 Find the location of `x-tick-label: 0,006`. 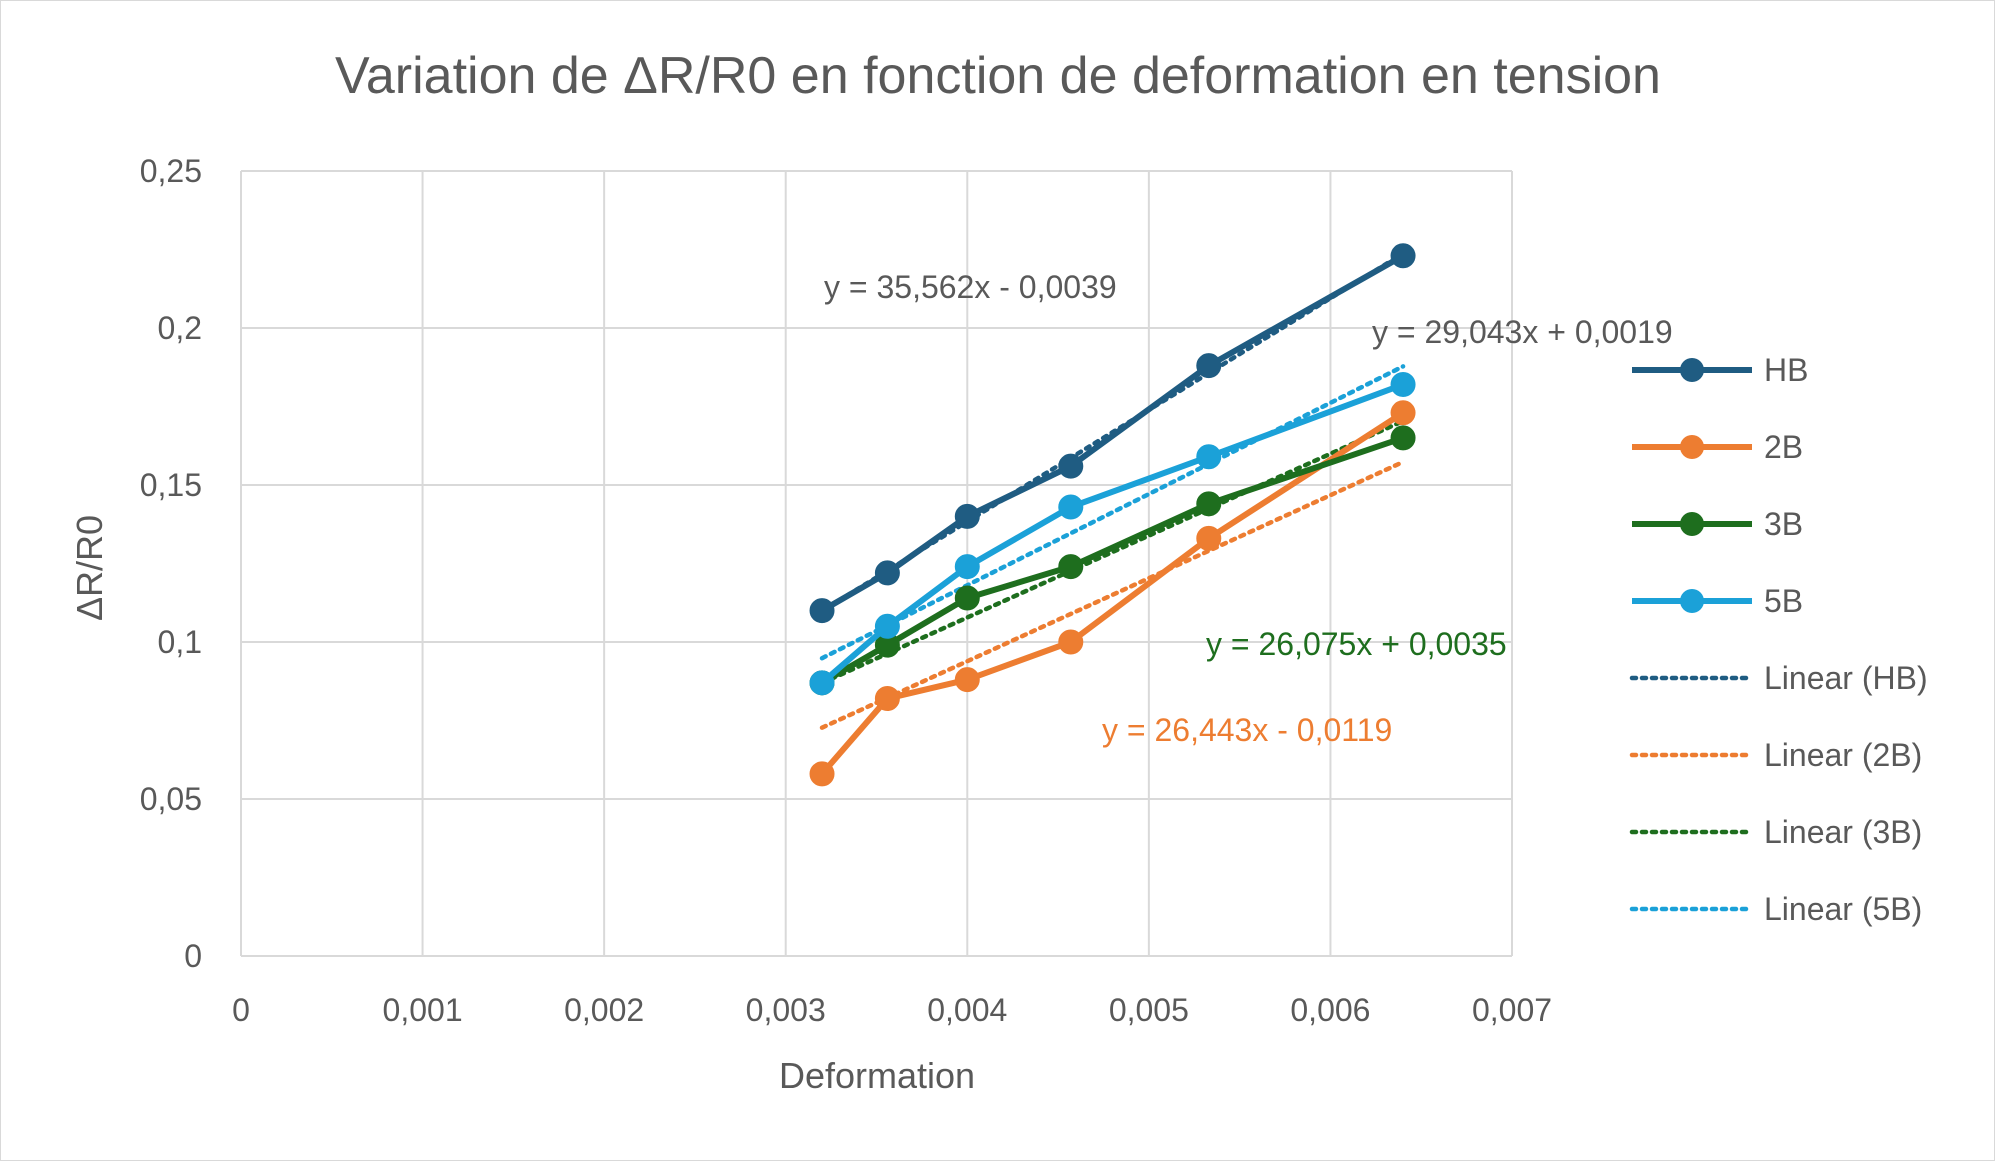

x-tick-label: 0,006 is located at coordinates (1330, 1010).